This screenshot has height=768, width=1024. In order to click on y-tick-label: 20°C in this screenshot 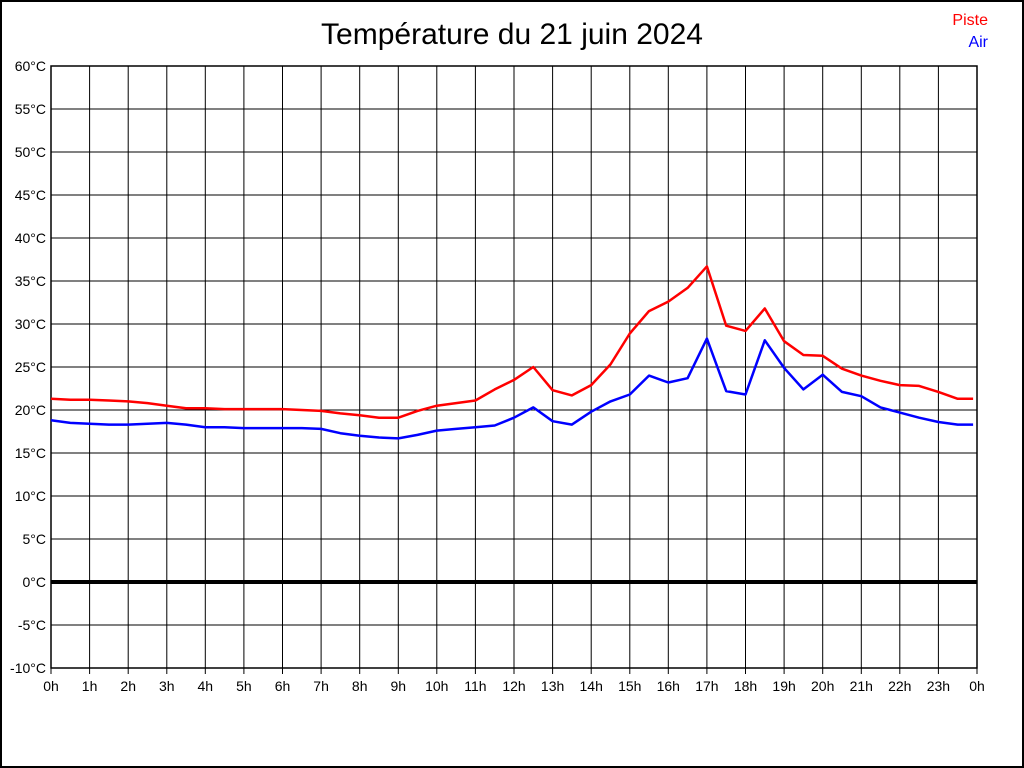, I will do `click(30, 410)`.